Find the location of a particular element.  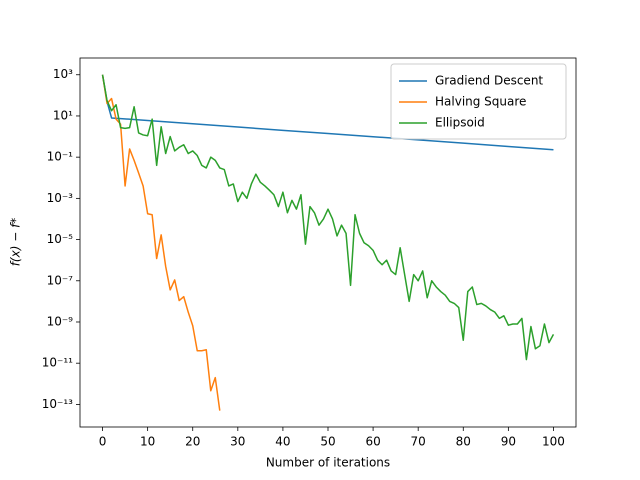

x-tick-label: 0 is located at coordinates (103, 442).